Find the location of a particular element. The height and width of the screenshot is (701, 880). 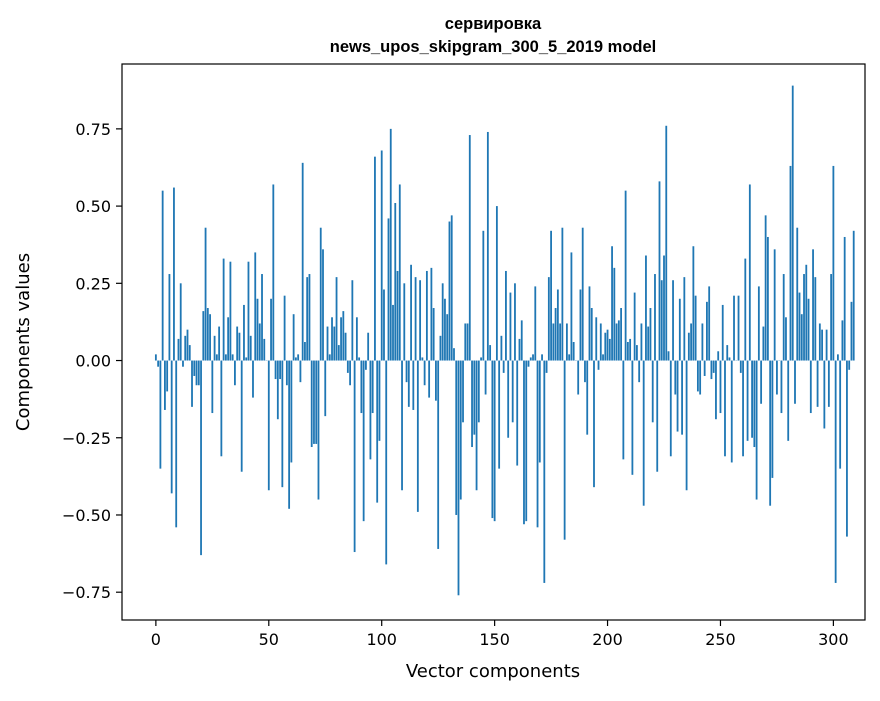

x-tick-label: 200 is located at coordinates (607, 639).